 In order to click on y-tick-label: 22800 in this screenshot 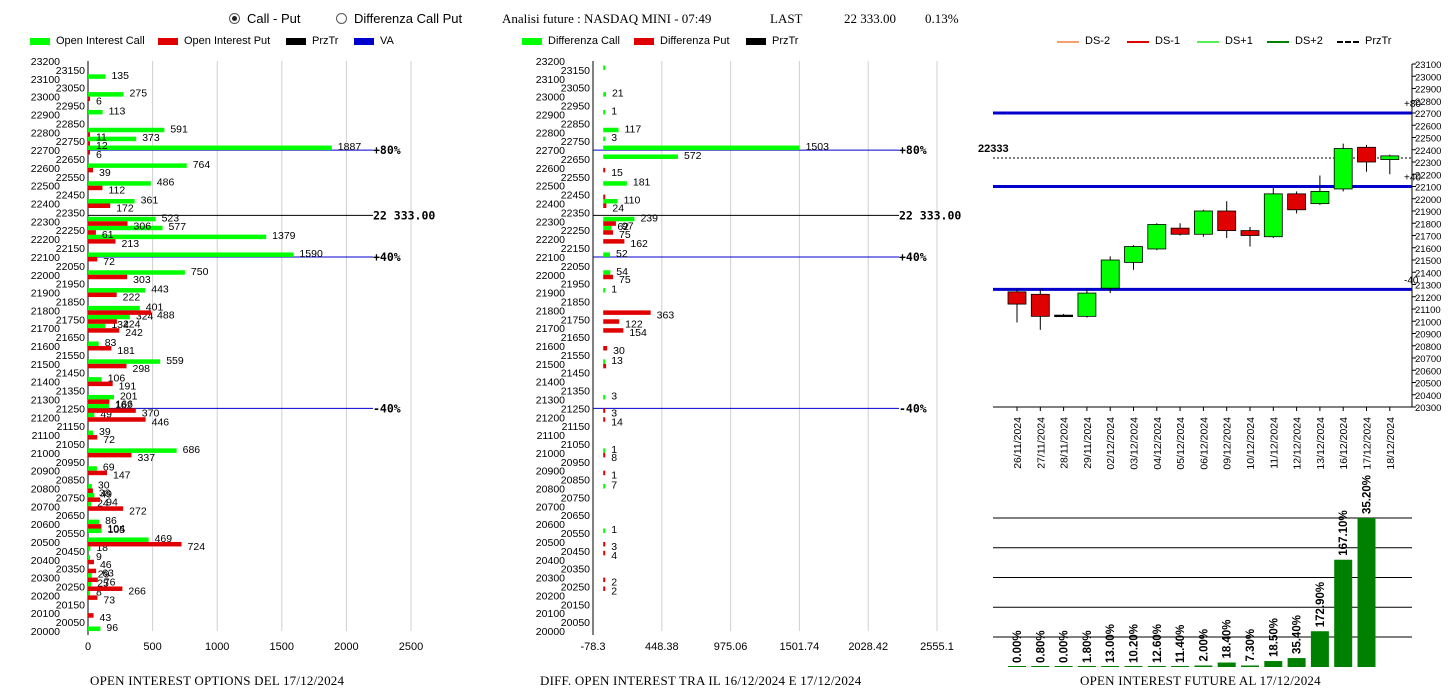, I will do `click(550, 133)`.